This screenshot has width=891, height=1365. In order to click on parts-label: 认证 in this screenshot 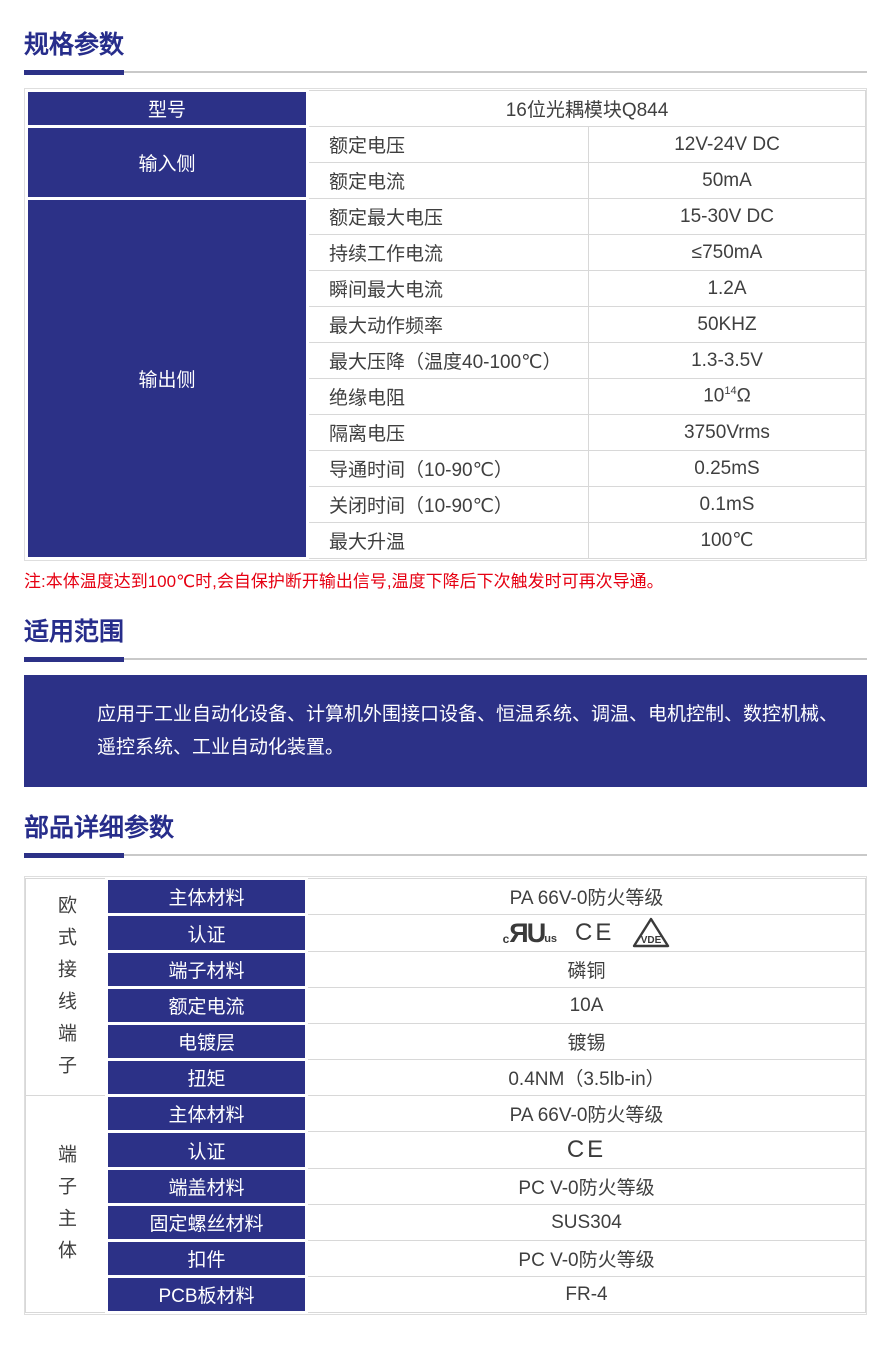, I will do `click(206, 1150)`.